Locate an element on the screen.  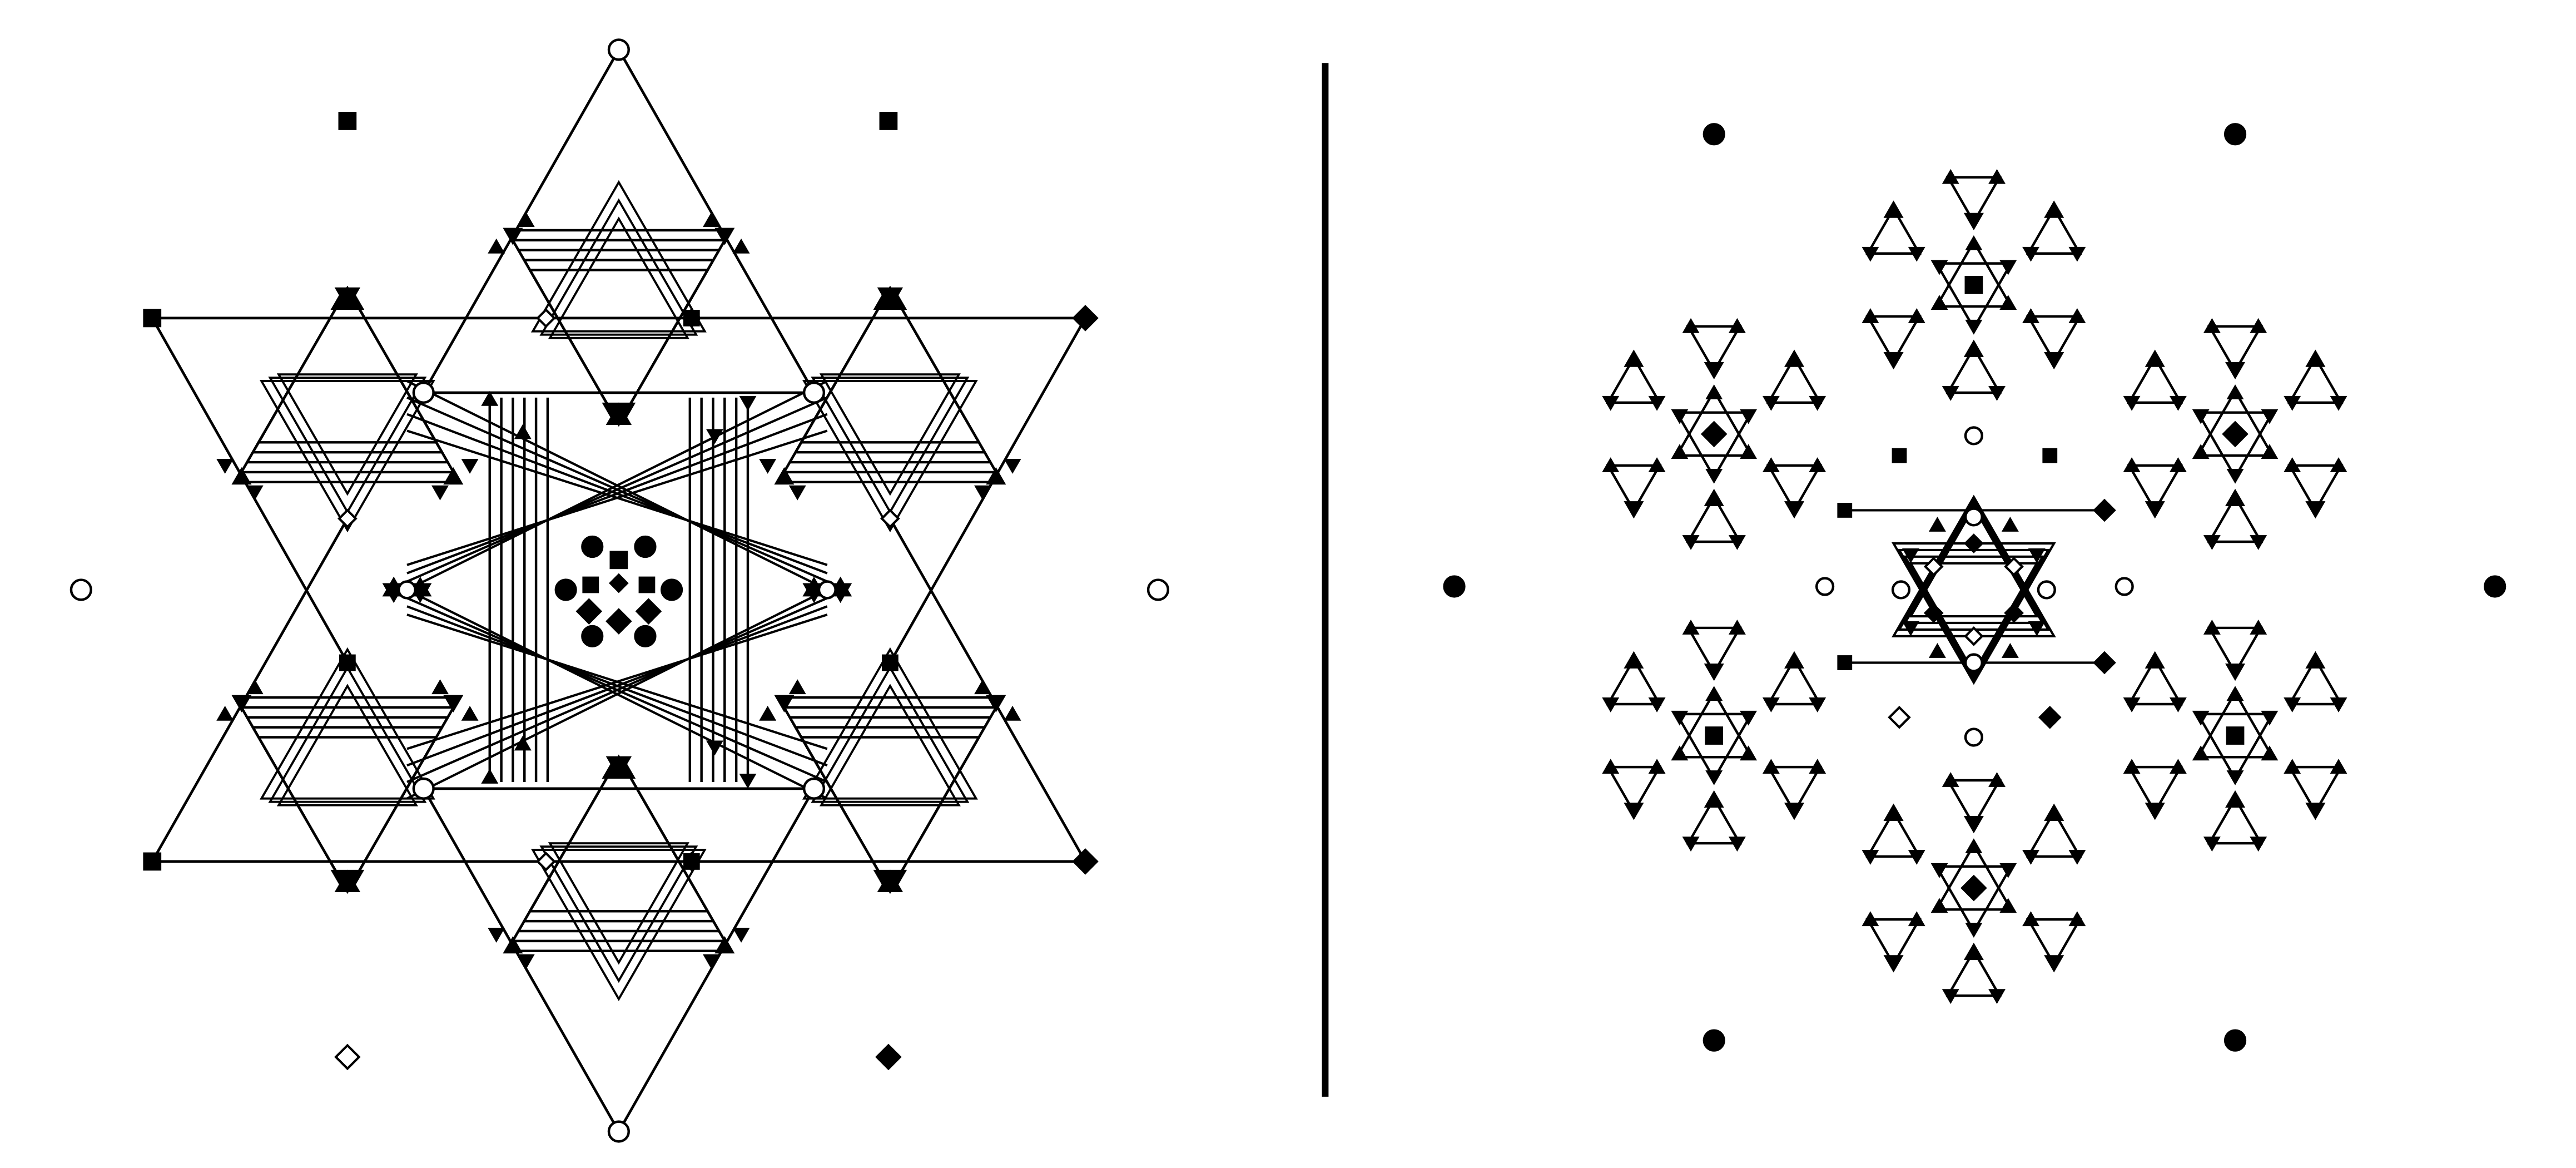
open-diamond-marker is located at coordinates (2014, 566).